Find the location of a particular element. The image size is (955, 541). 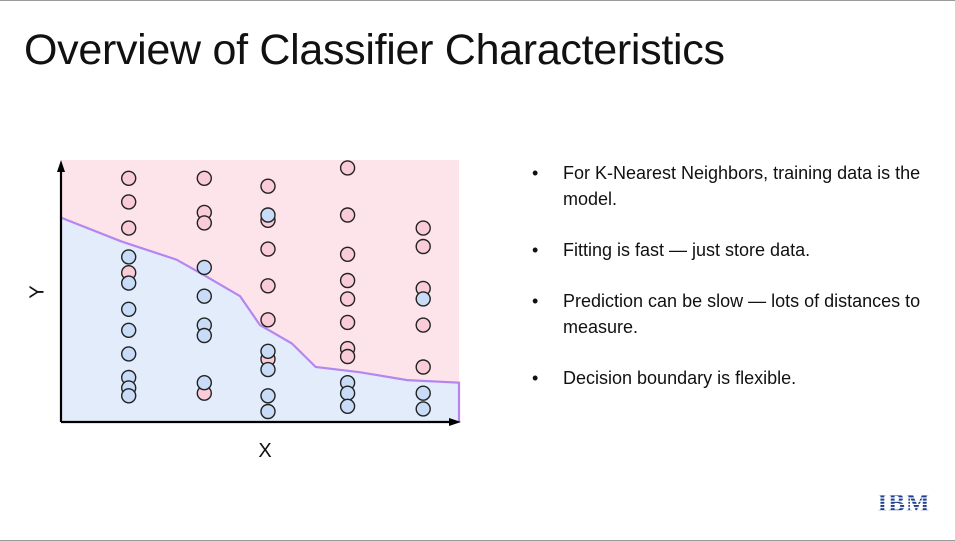

bullet-text: Decision boundary is flexible. is located at coordinates (680, 378).